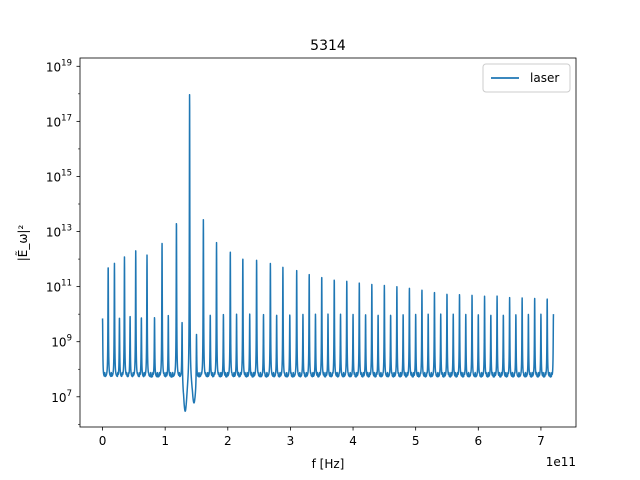 This screenshot has height=480, width=640. Describe the element at coordinates (328, 464) in the screenshot. I see `x-axis-label: f [Hz]` at that location.